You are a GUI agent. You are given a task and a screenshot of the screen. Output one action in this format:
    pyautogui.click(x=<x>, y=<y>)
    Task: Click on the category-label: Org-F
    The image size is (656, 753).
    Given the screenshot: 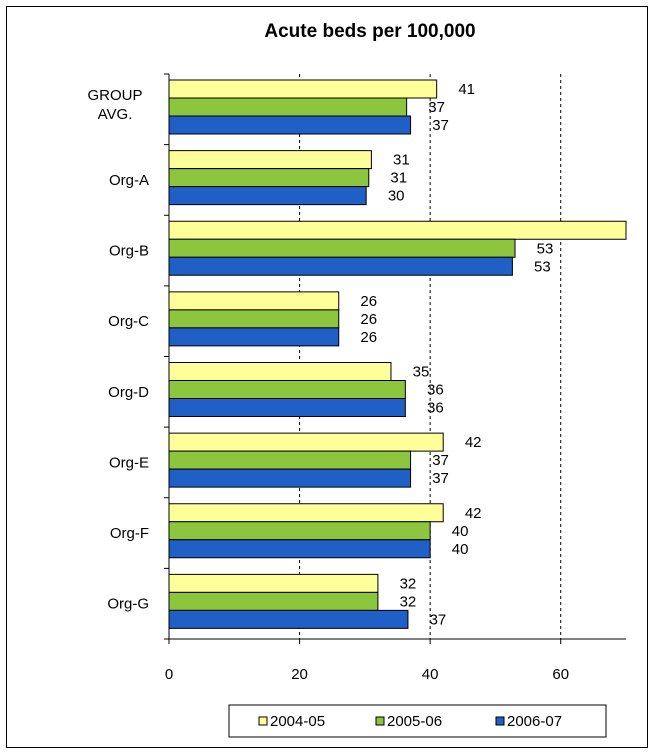 What is the action you would take?
    pyautogui.click(x=129, y=533)
    